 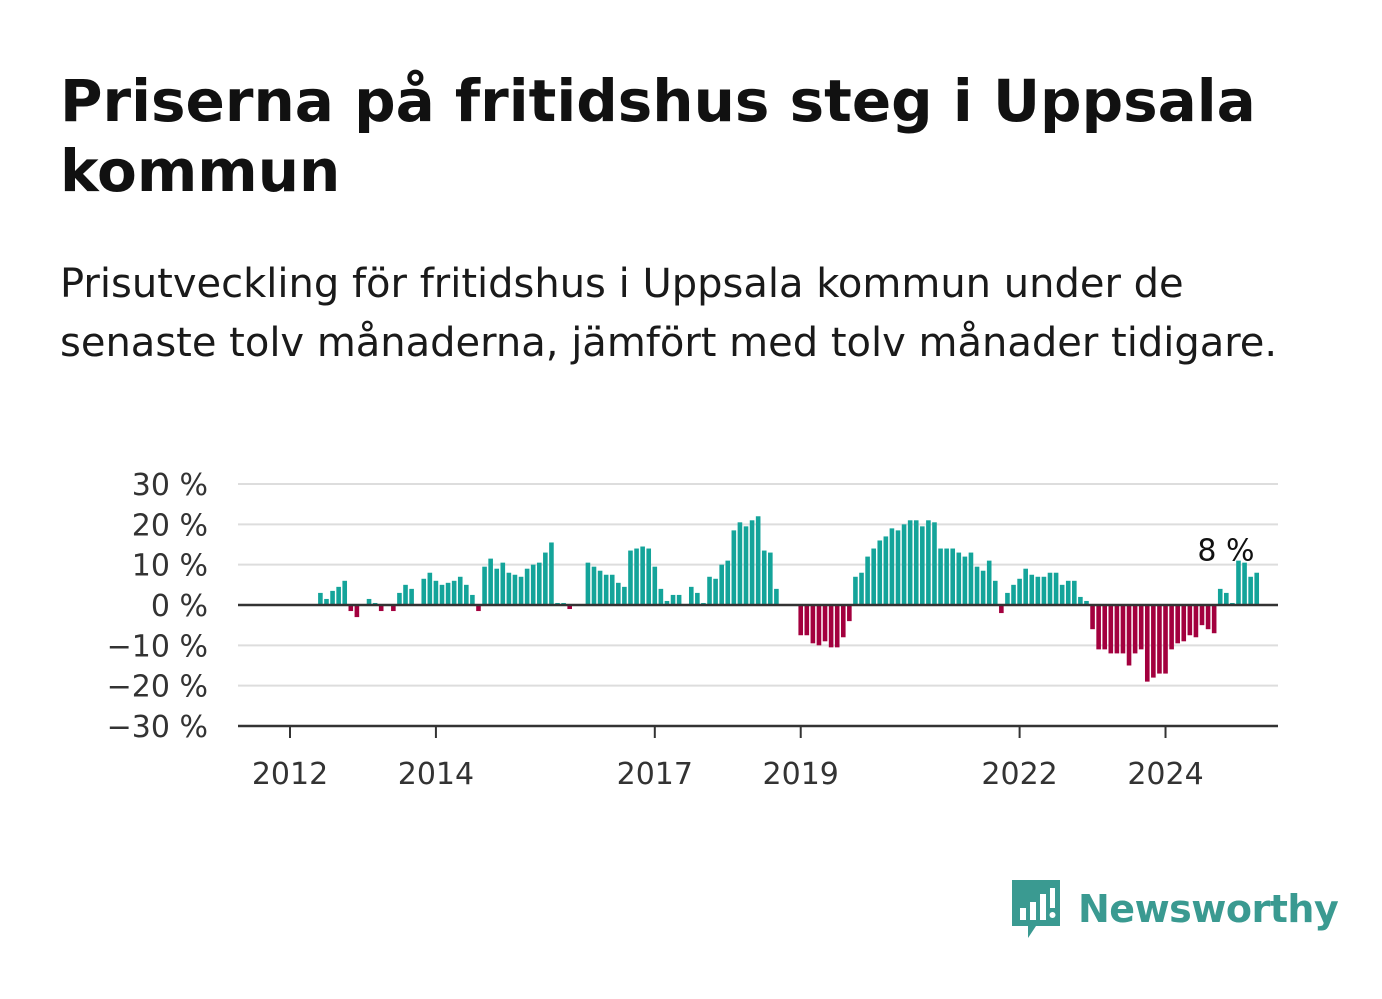 I want to click on y-tick-label: −30 %, so click(x=157, y=727).